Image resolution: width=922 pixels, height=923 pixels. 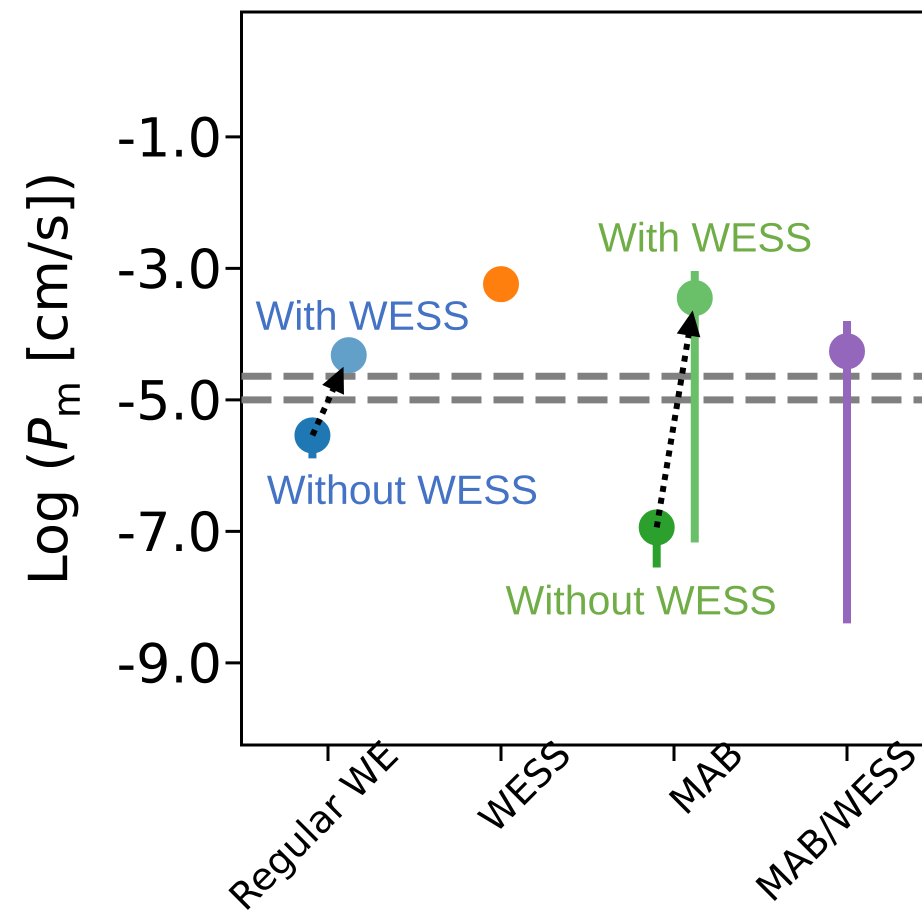 I want to click on y-tick-label: -7.0, so click(x=168, y=531).